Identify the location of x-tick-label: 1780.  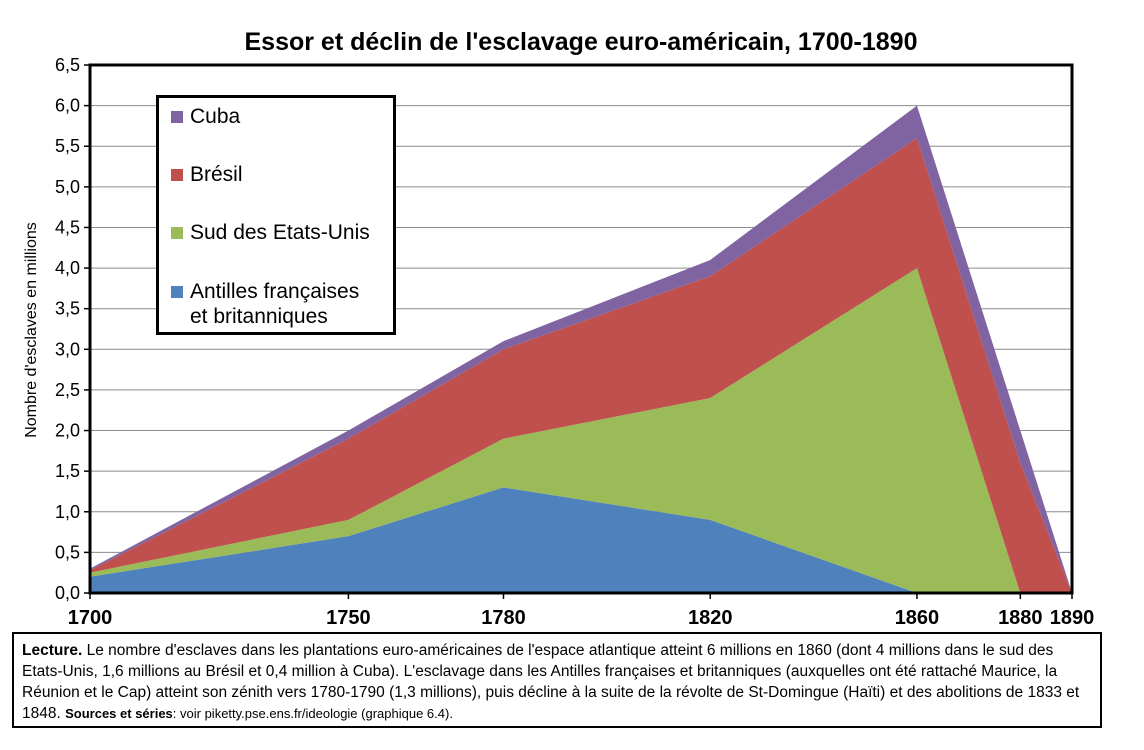
(503, 618).